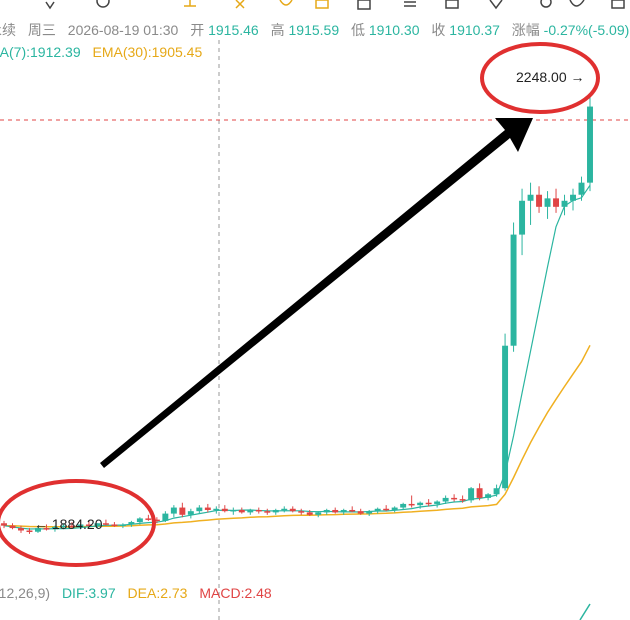 The height and width of the screenshot is (620, 630). I want to click on cross-tool-icon, so click(240, 4).